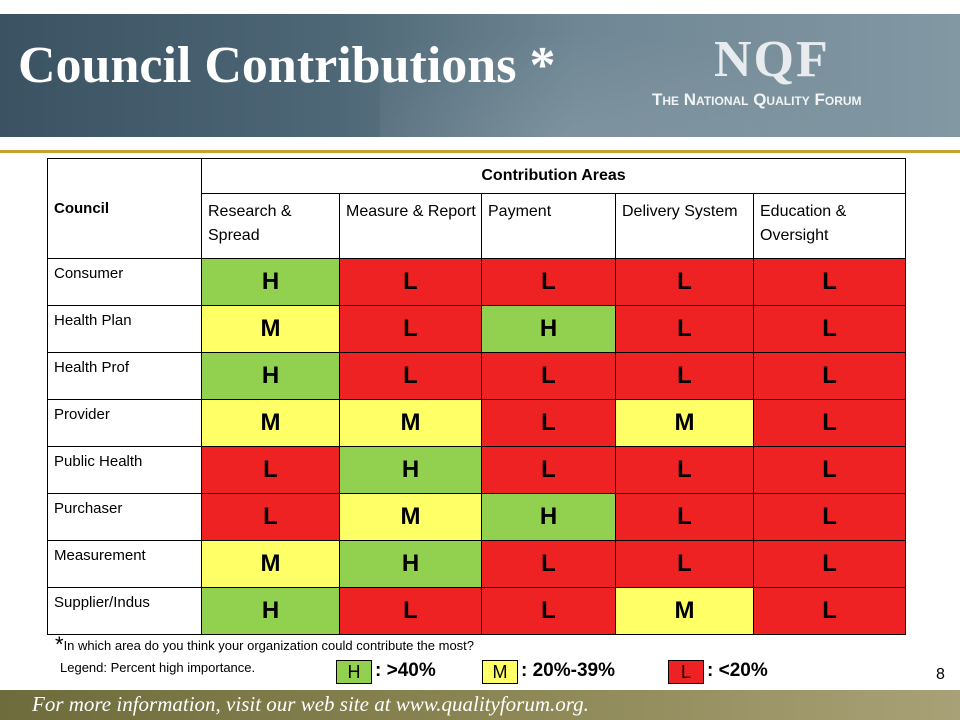 The image size is (960, 720). I want to click on header-row-areas: Council Contribution Areas, so click(477, 208).